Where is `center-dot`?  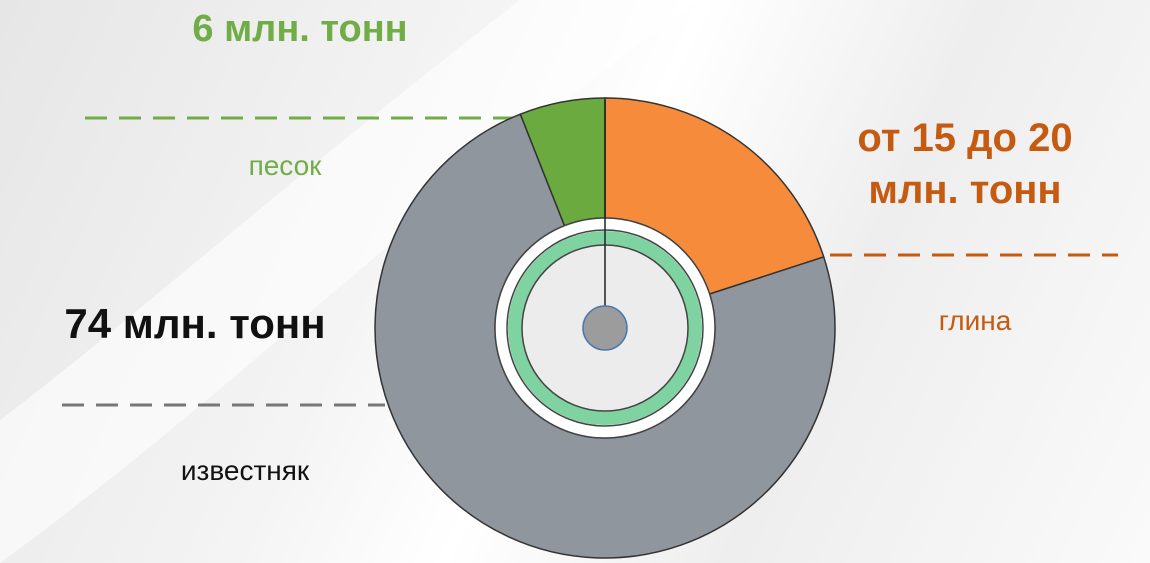
center-dot is located at coordinates (605, 328).